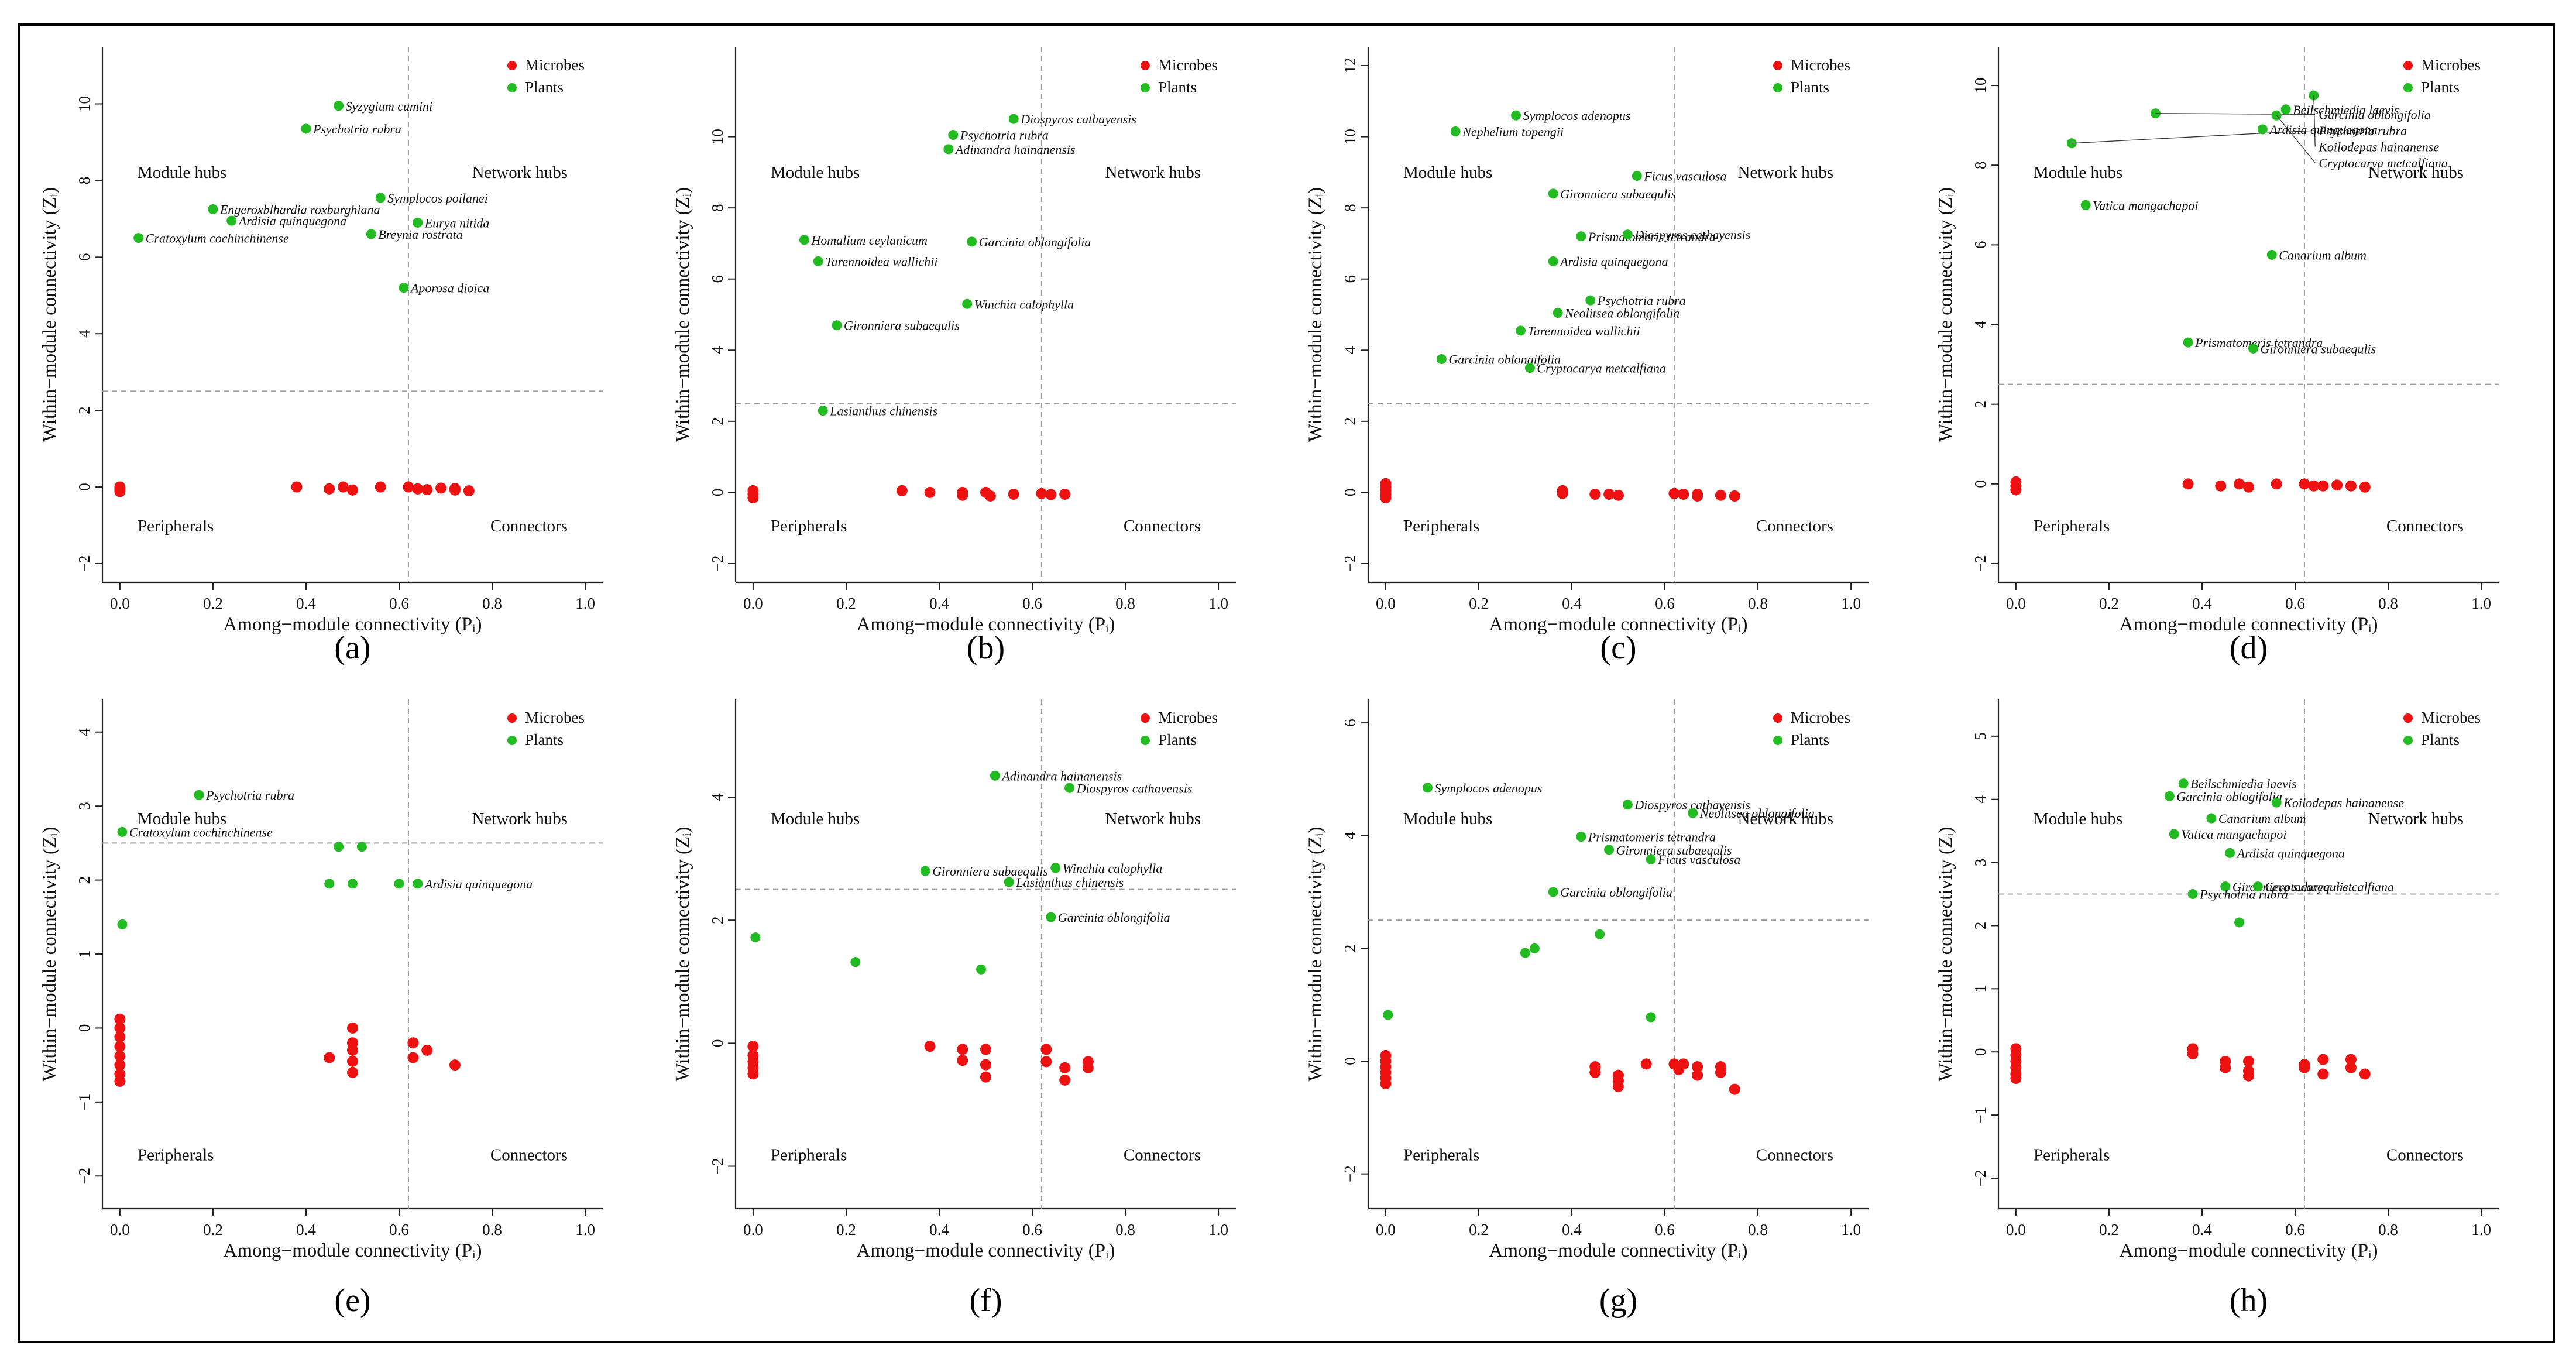 The image size is (2576, 1369). Describe the element at coordinates (1699, 859) in the screenshot. I see `plant-label: Ficus vasculosa` at that location.